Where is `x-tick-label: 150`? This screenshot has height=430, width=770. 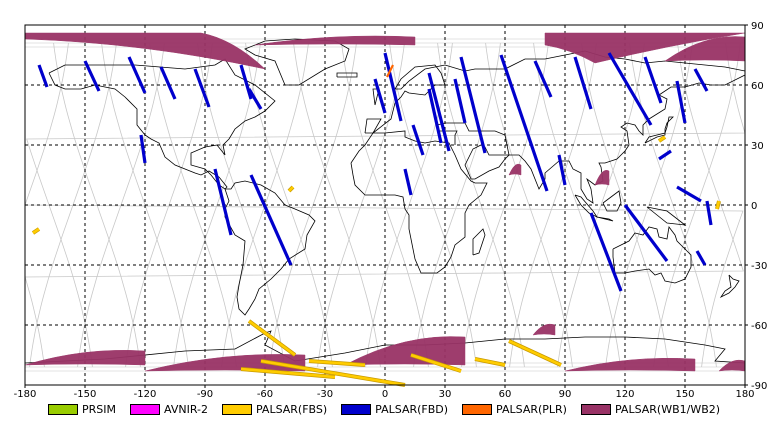 x-tick-label: 150 is located at coordinates (684, 394).